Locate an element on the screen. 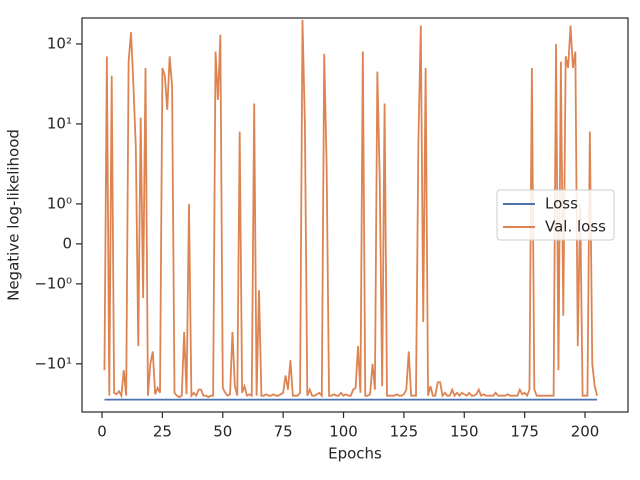 This screenshot has width=640, height=480. y-axis-label: Negative log-likelihood is located at coordinates (14, 215).